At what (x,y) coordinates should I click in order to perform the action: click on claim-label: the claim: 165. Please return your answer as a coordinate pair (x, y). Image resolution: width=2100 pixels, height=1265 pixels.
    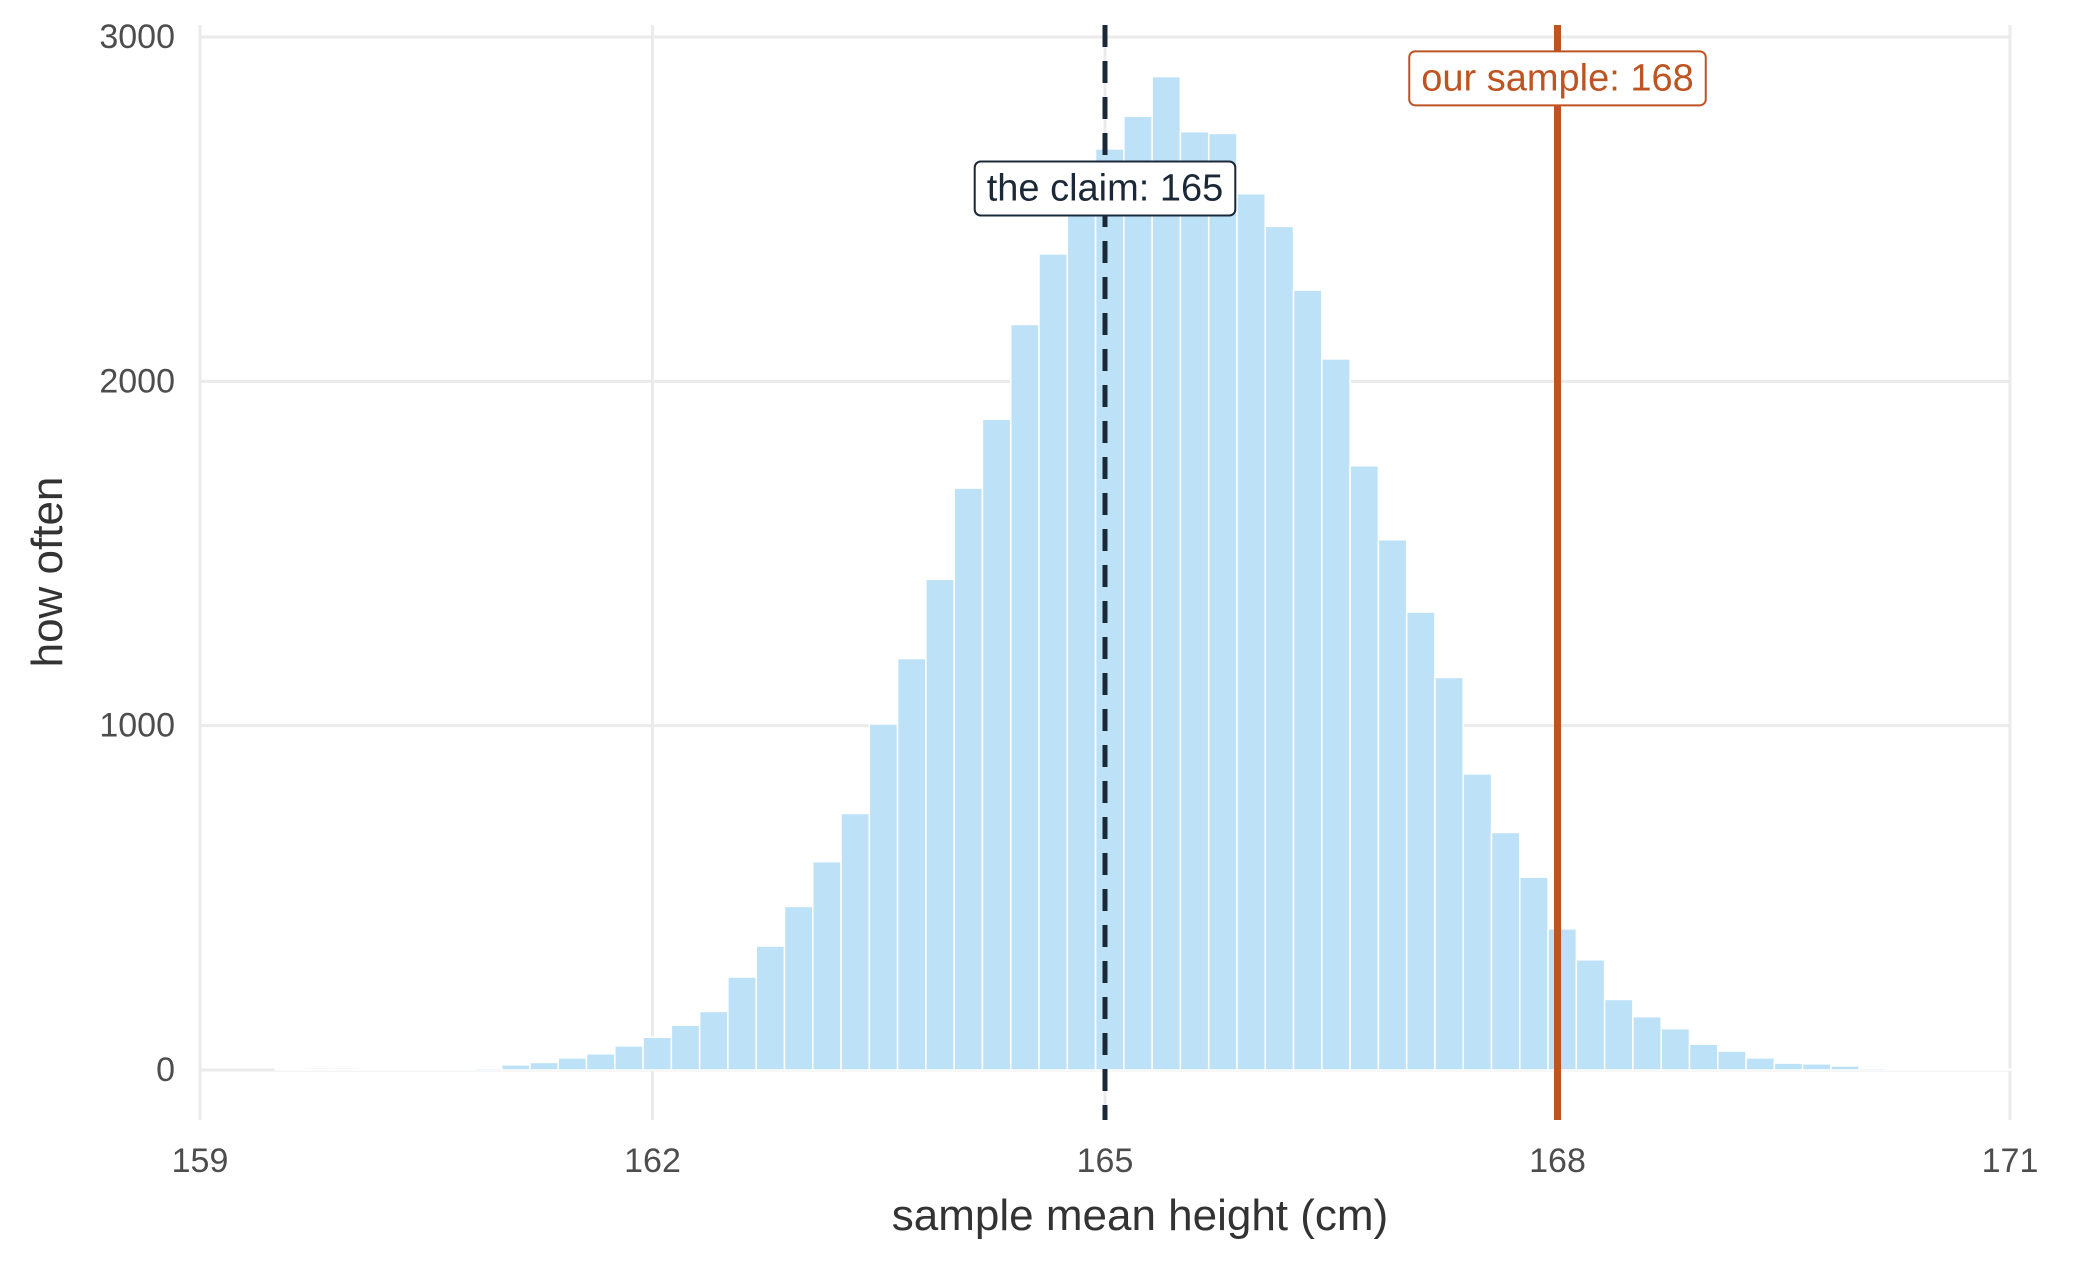
    Looking at the image, I should click on (1105, 189).